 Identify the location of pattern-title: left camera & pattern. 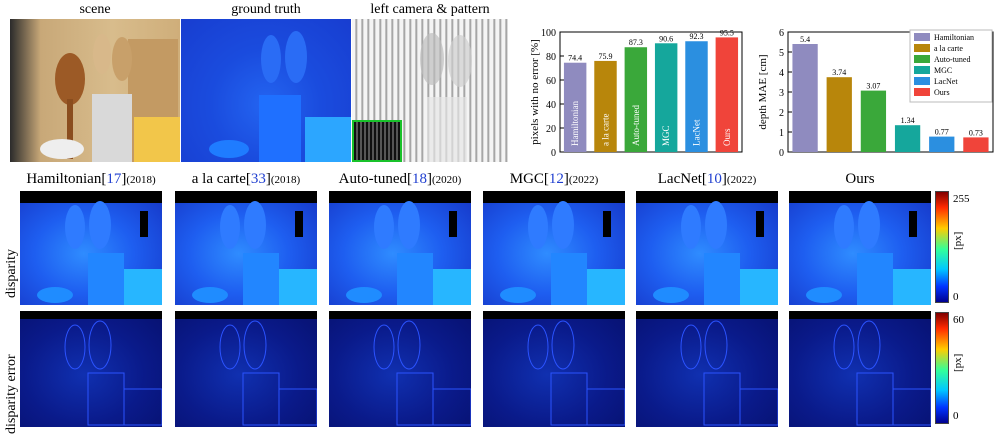
(430, 9).